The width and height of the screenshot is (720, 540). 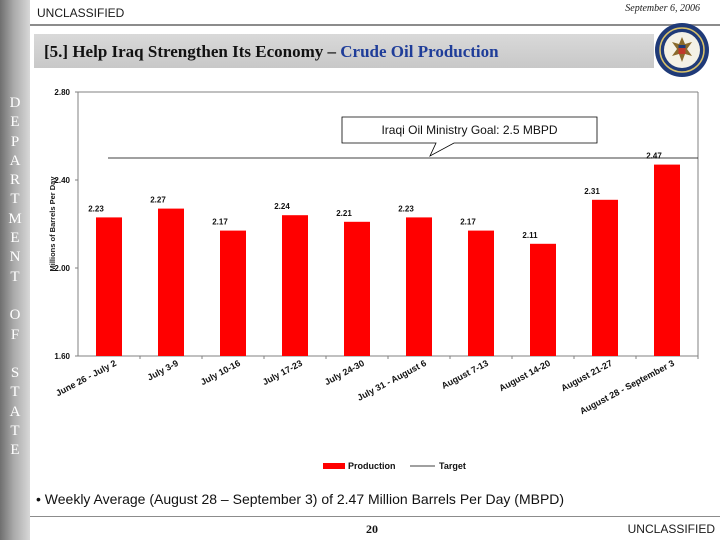 I want to click on sidebar-letter: N, so click(x=15, y=257).